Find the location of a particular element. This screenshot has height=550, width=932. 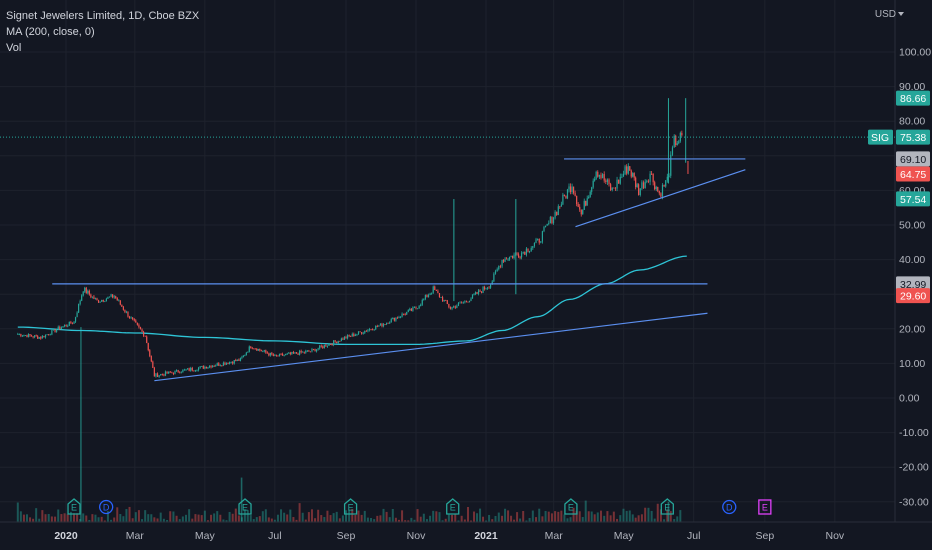

ma-200-line is located at coordinates (352, 300).